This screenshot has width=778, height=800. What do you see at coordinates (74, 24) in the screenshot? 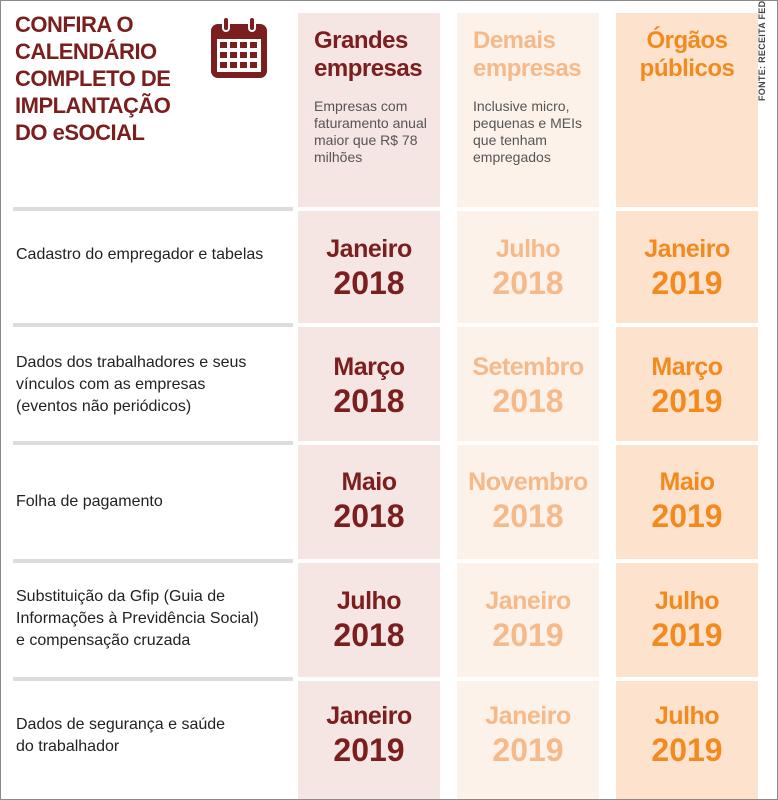
I see `title-line: CONFIRA O` at bounding box center [74, 24].